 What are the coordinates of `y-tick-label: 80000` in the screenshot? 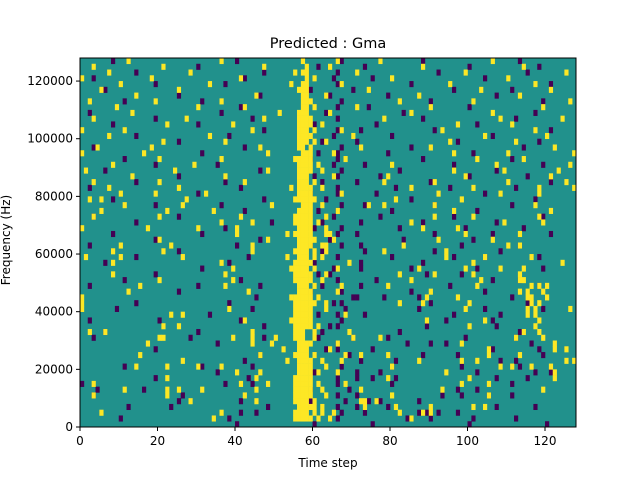 It's located at (54, 196).